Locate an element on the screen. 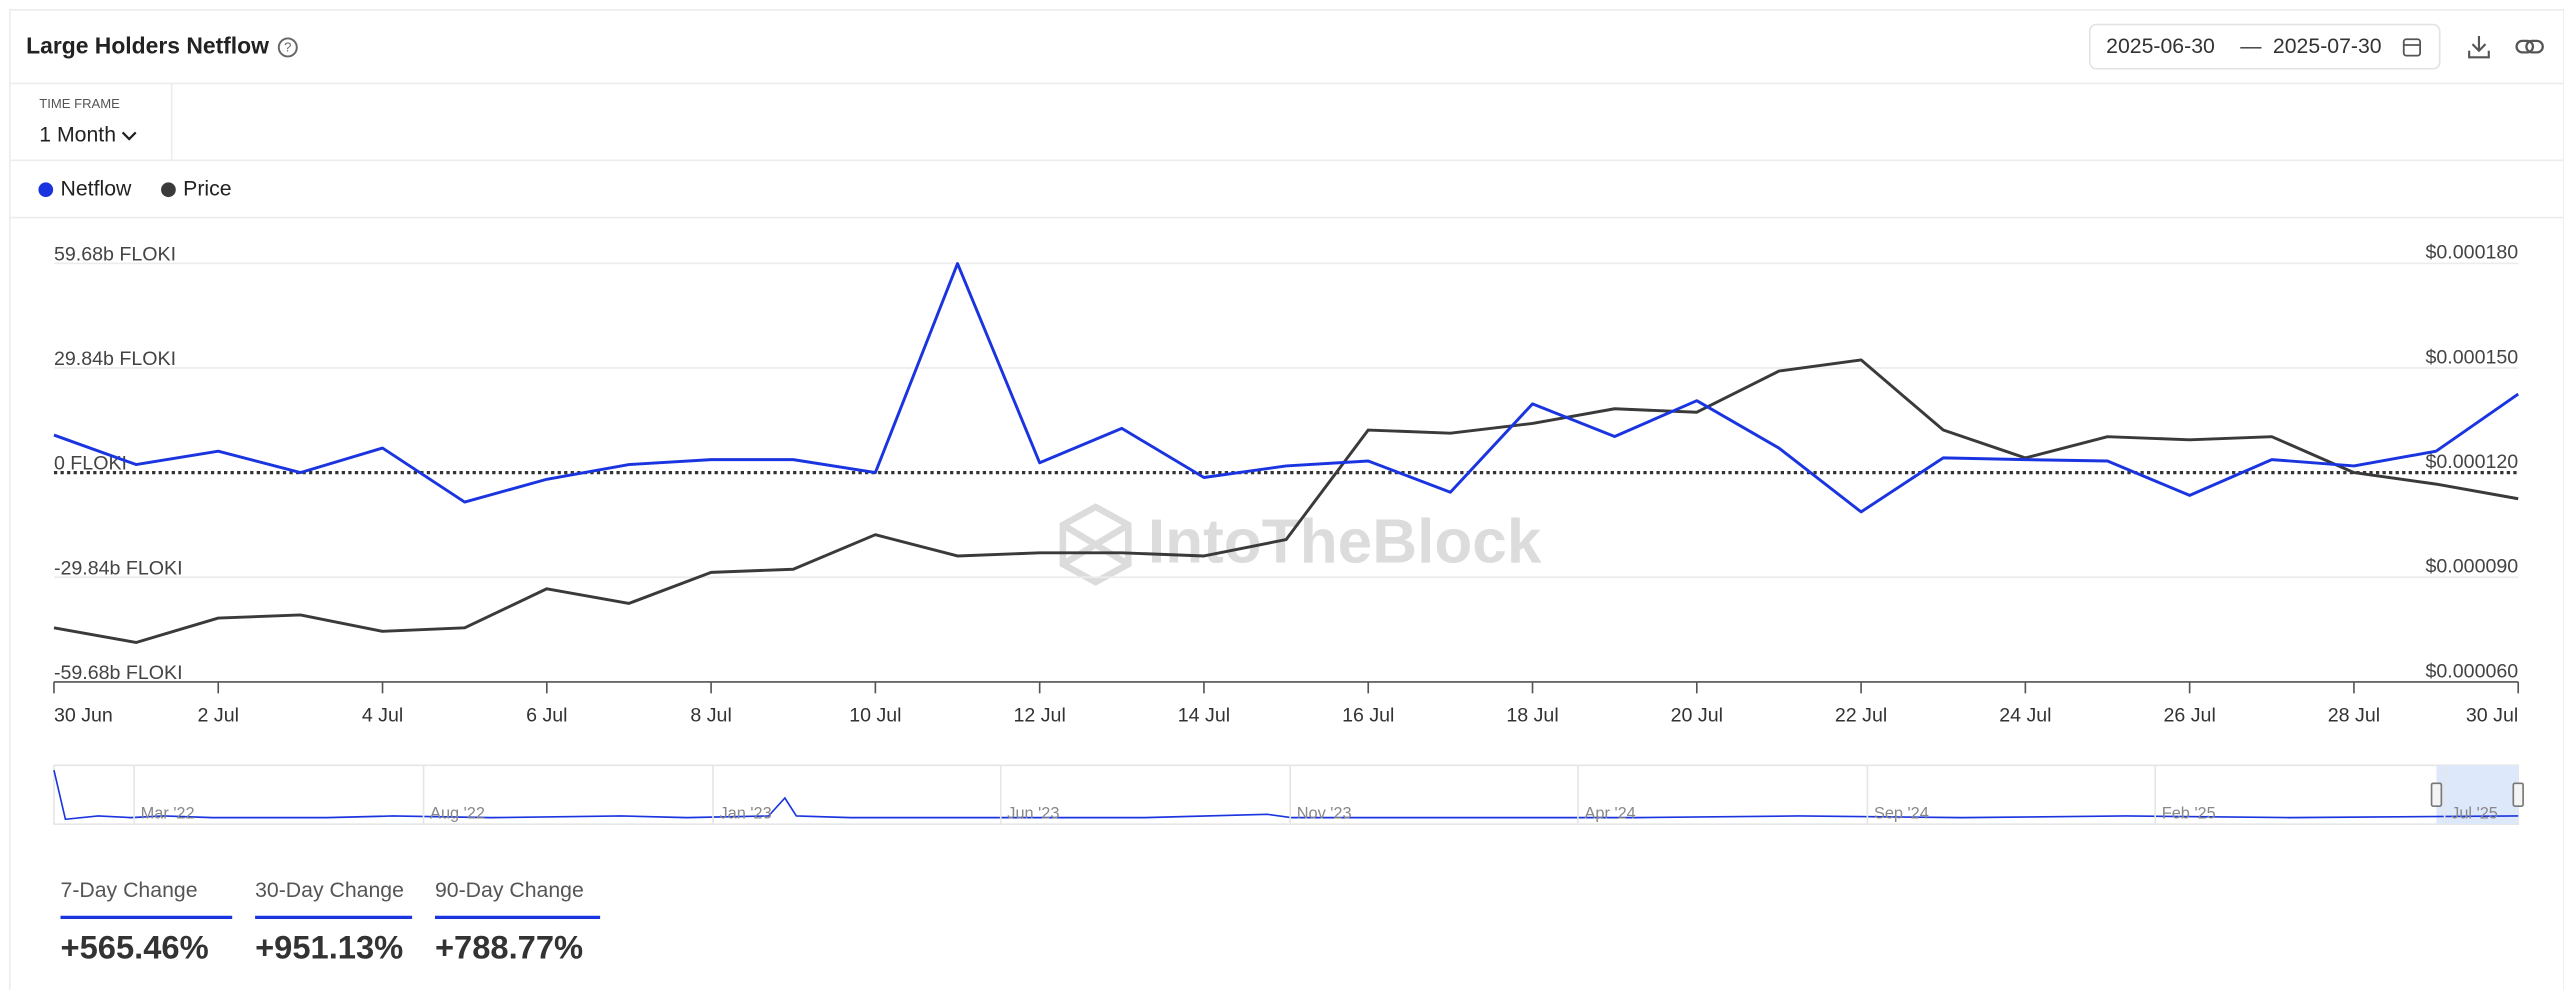  x-tick-label: 18 Jul is located at coordinates (1532, 715).